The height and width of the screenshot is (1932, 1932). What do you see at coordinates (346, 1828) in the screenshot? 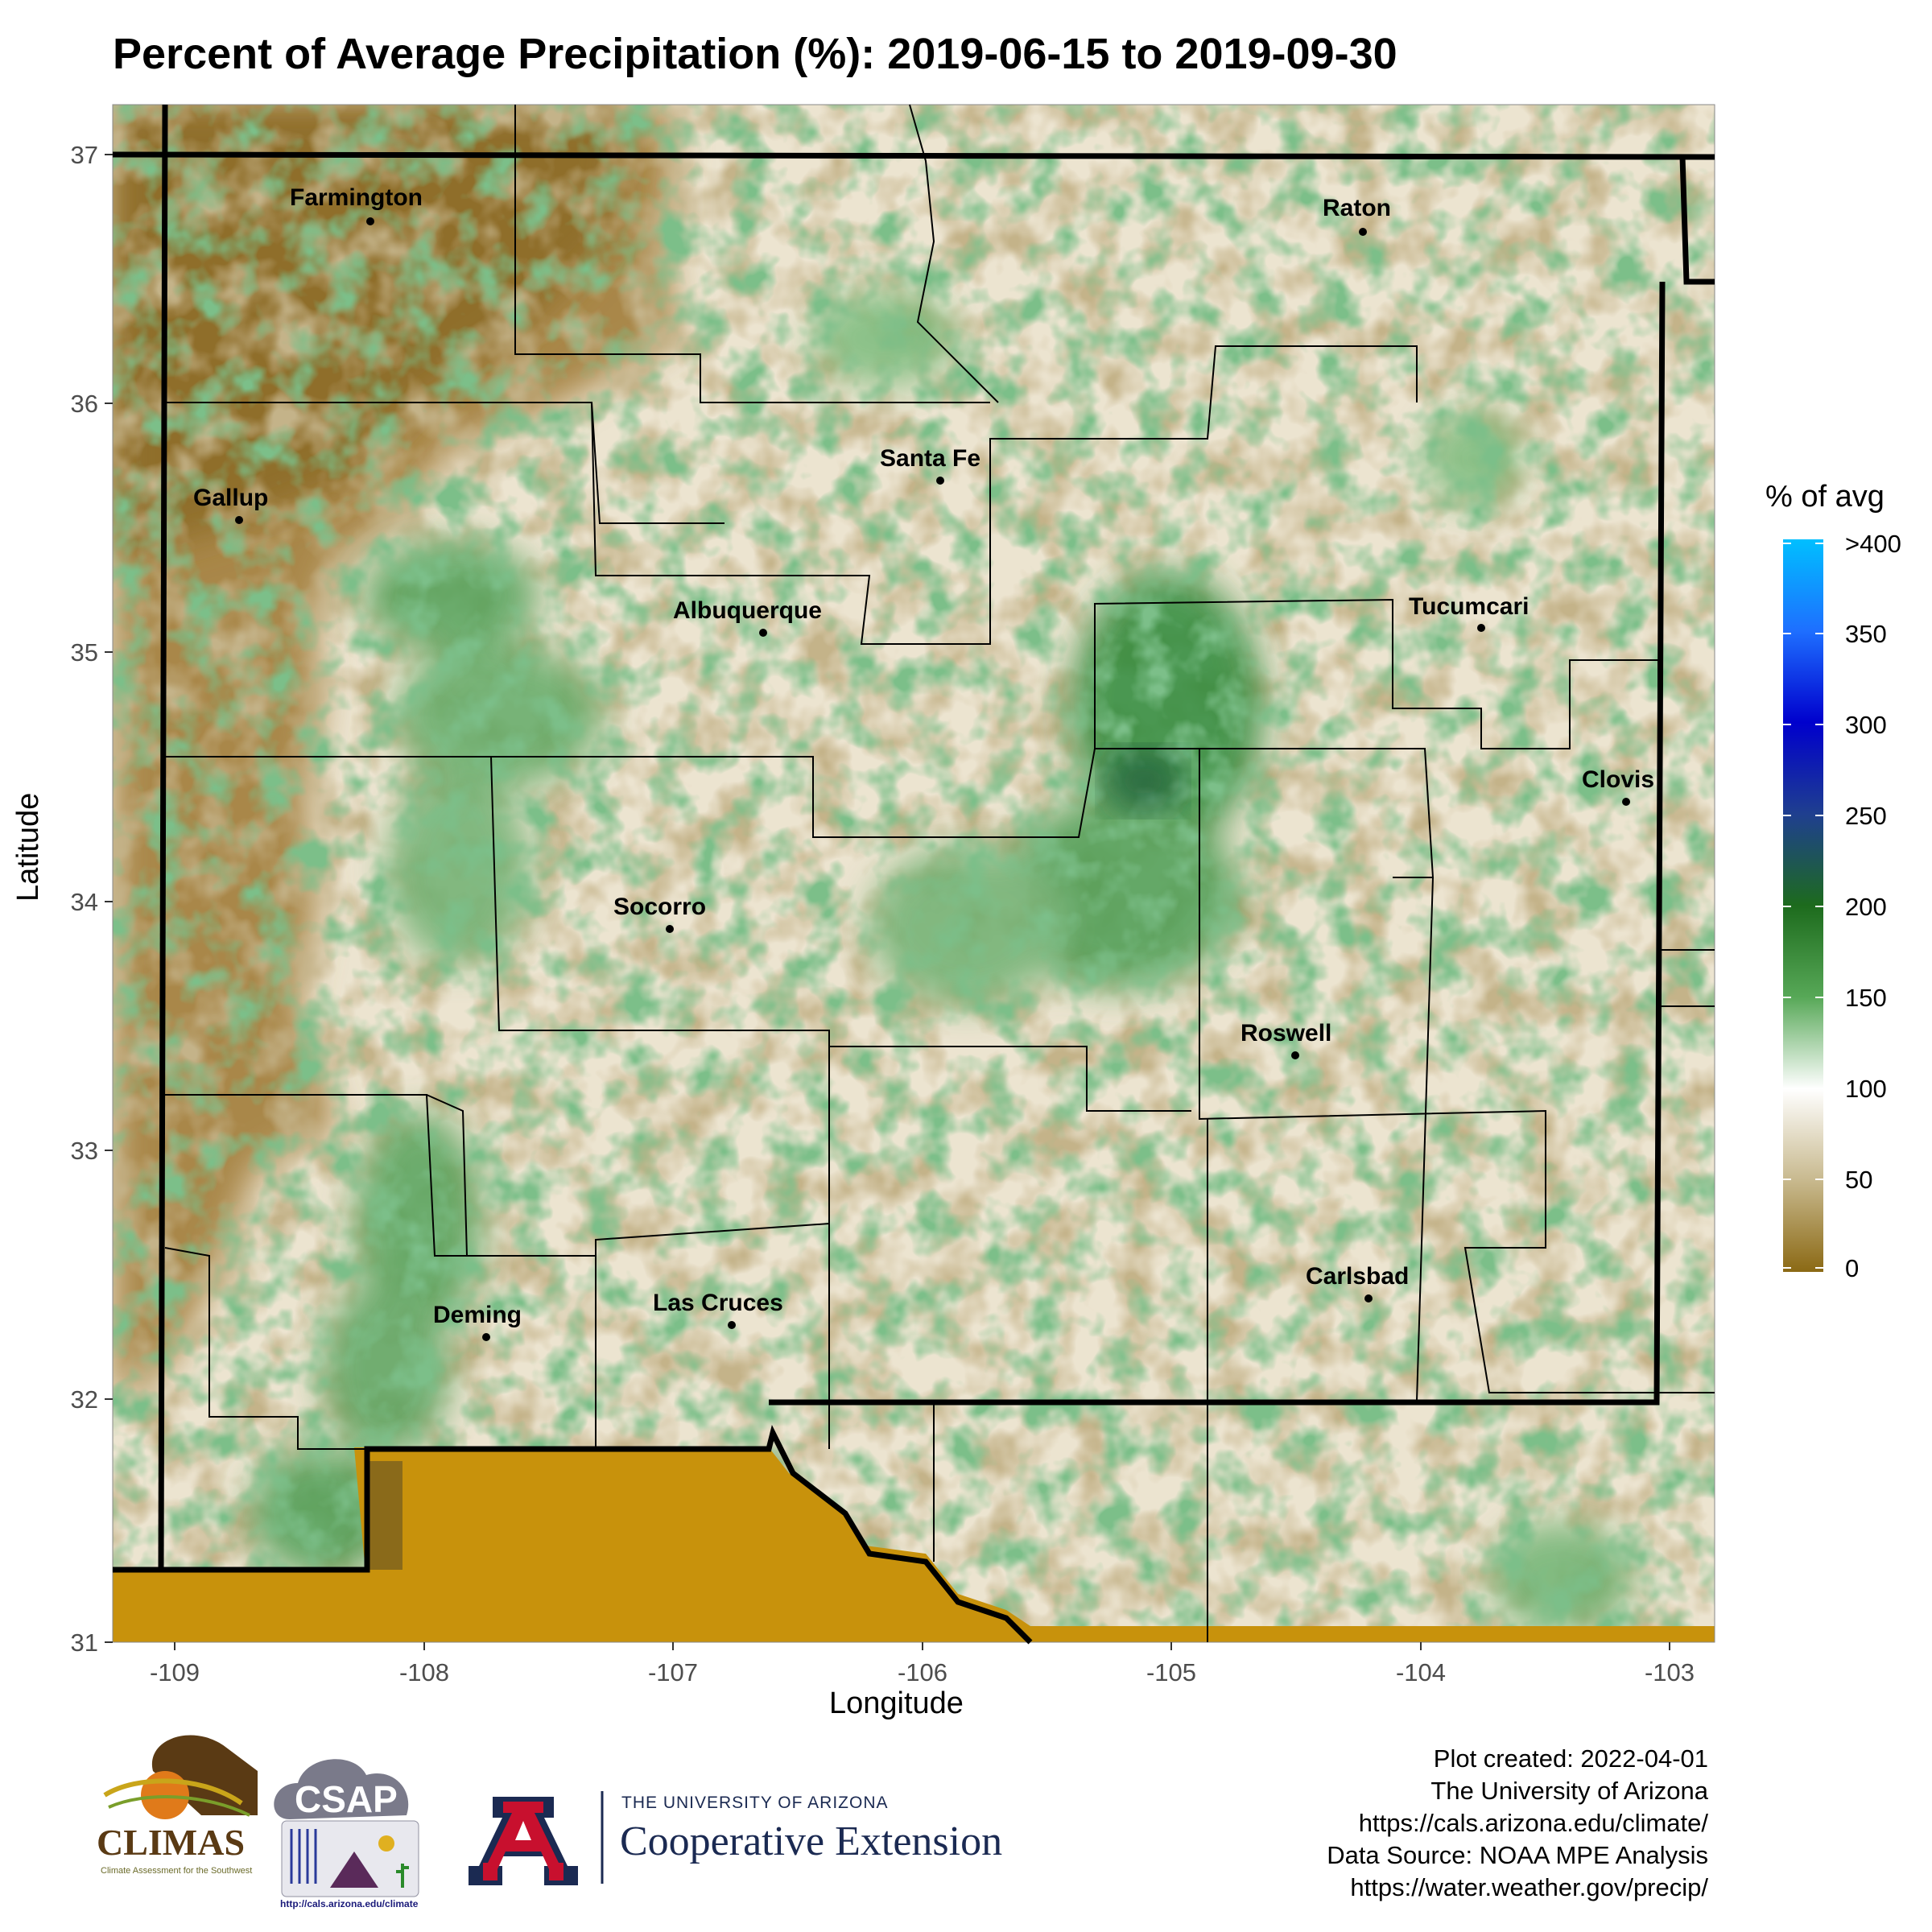
I see `csap-logo` at bounding box center [346, 1828].